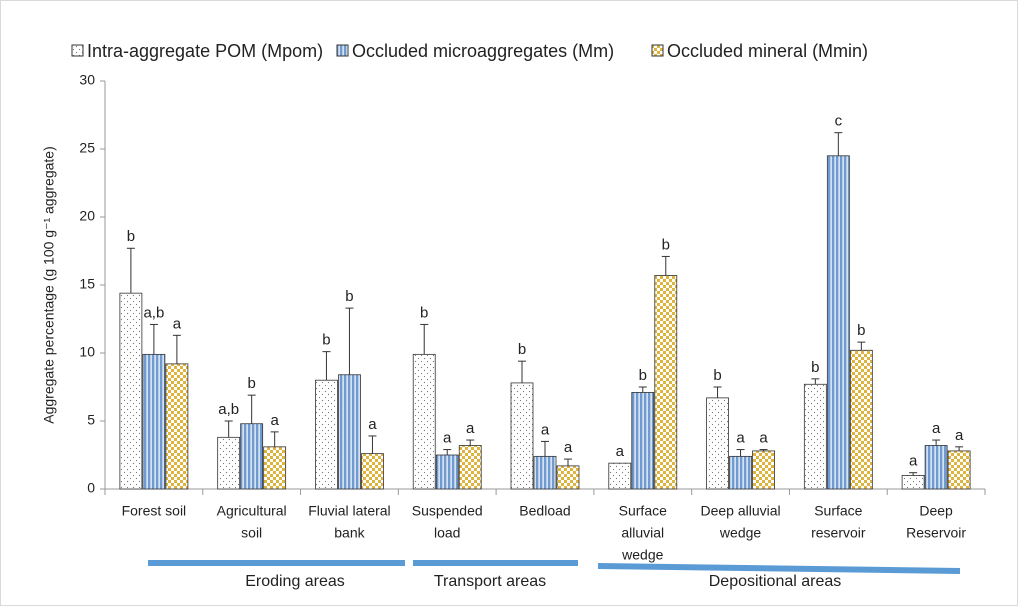  What do you see at coordinates (87, 80) in the screenshot?
I see `y-tick-label: 30` at bounding box center [87, 80].